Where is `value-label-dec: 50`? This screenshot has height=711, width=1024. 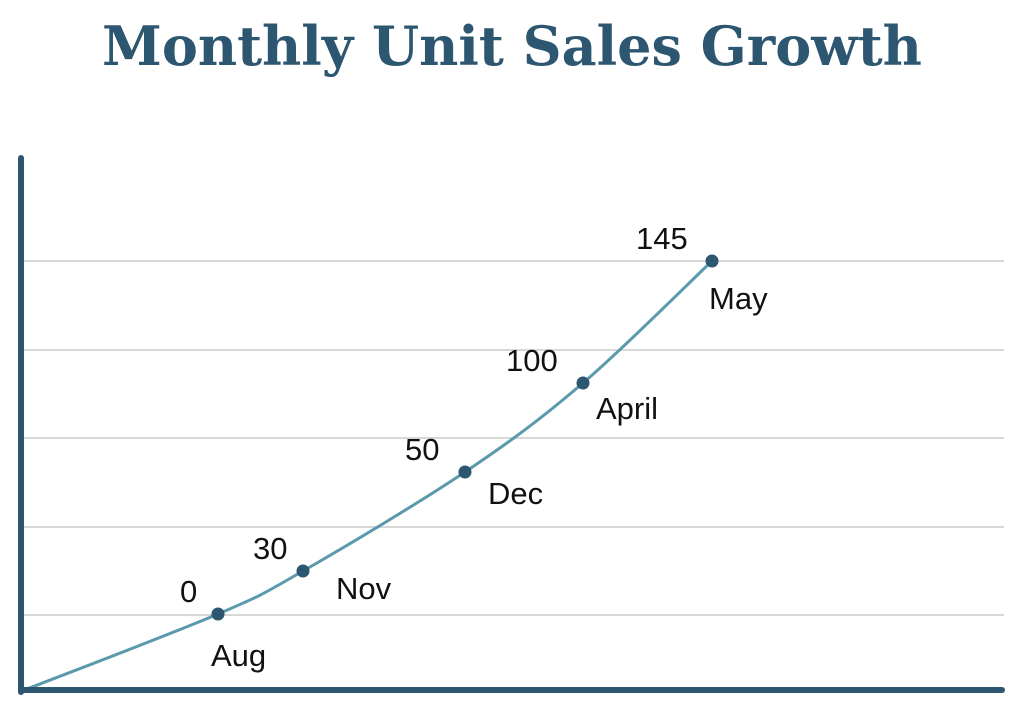 value-label-dec: 50 is located at coordinates (422, 449).